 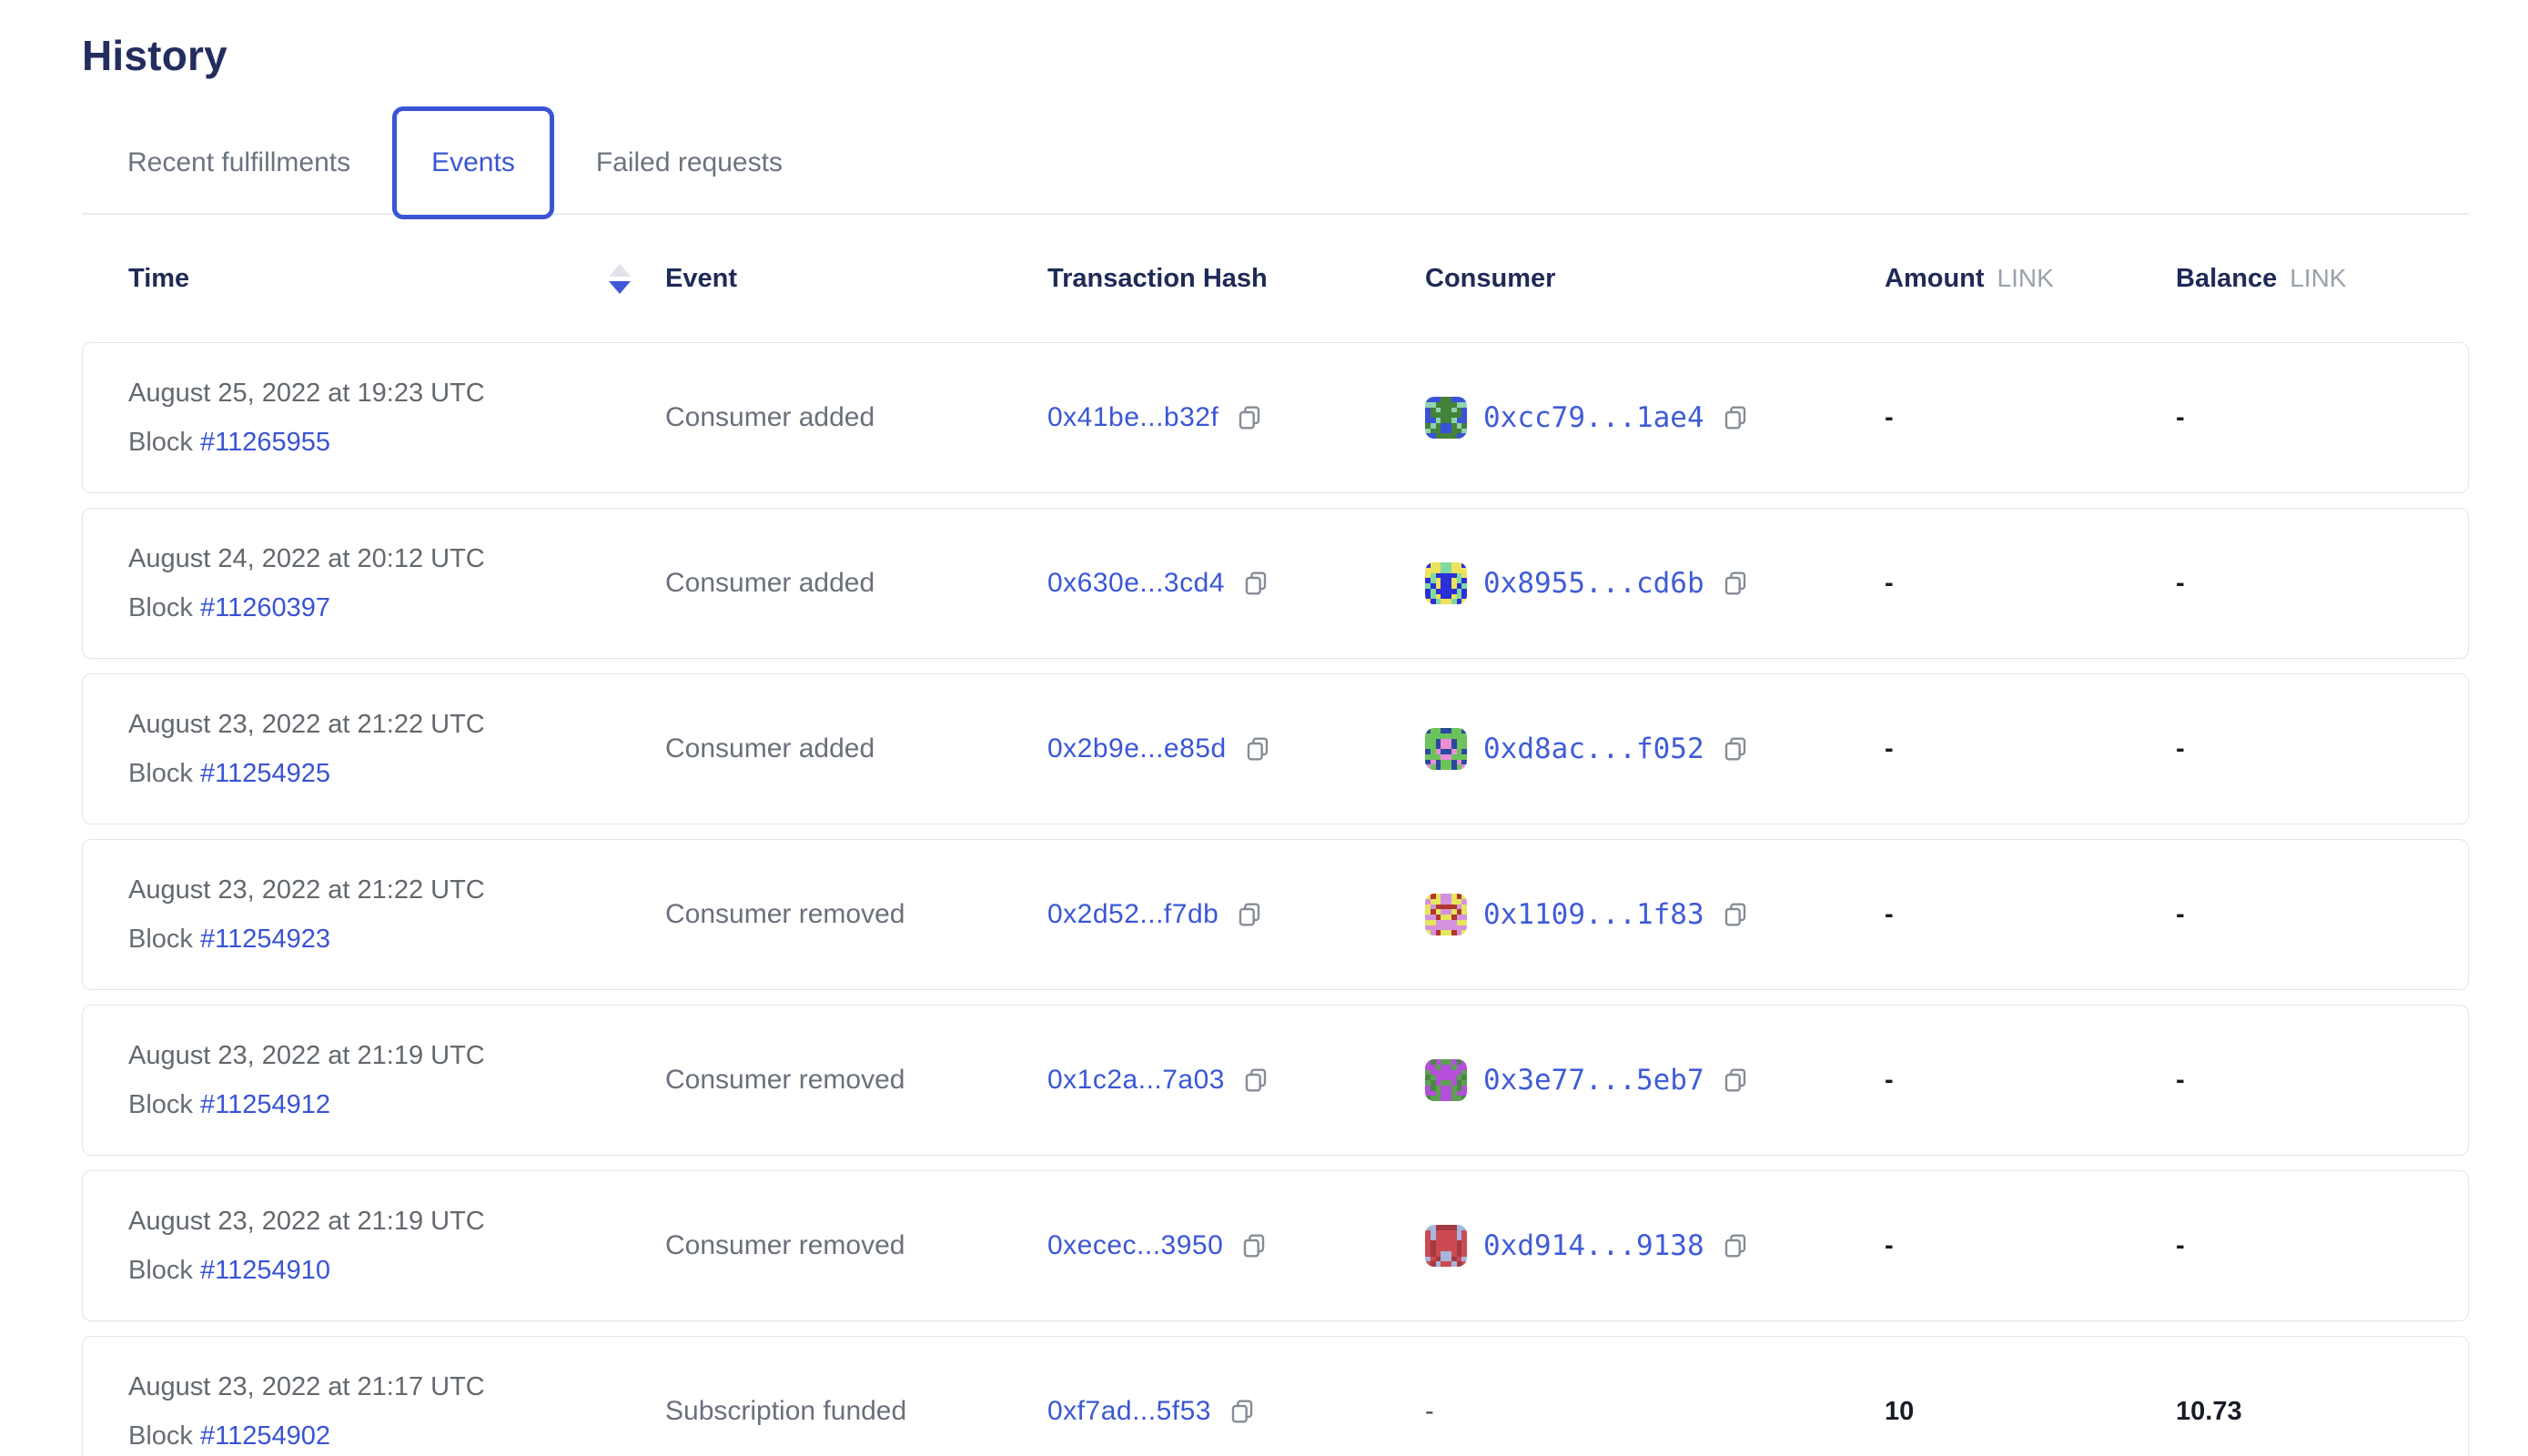 I want to click on consumer-cell: 0xcc79...1ae4, so click(x=1655, y=418).